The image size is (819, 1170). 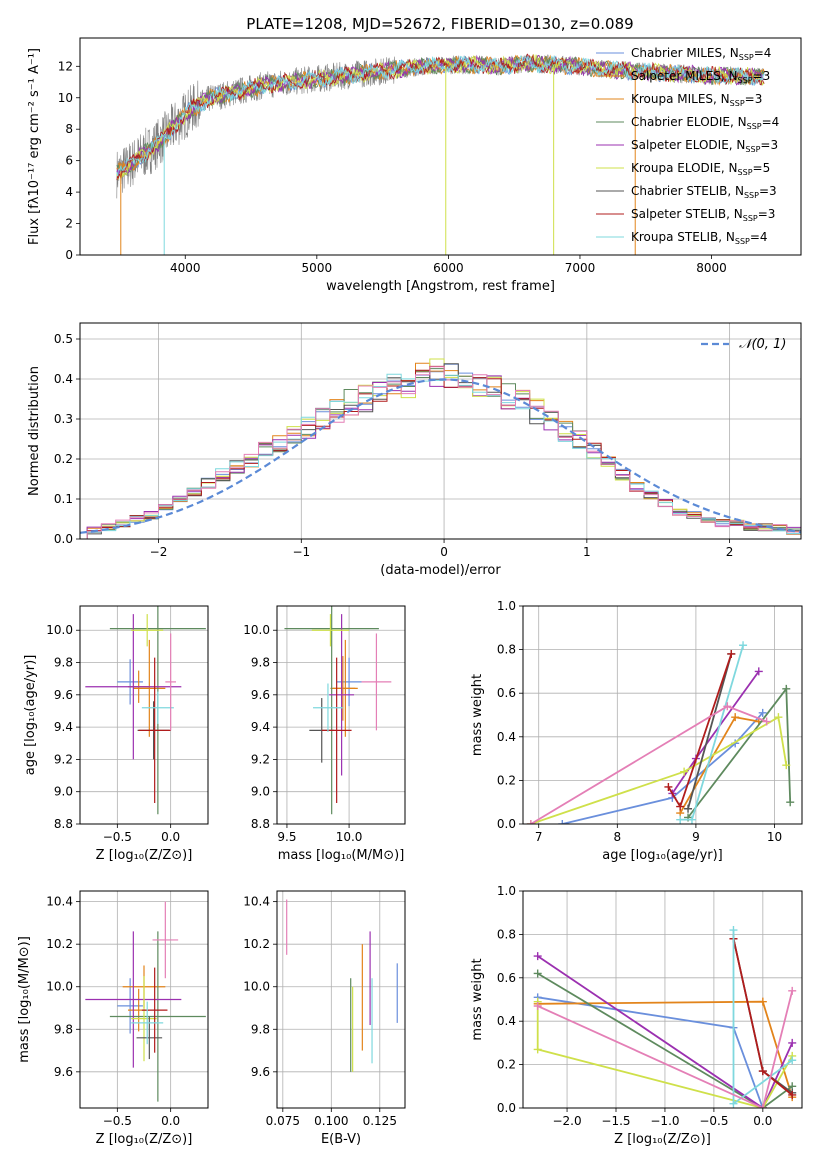 I want to click on y-tick-label: 10.0, so click(x=59, y=987).